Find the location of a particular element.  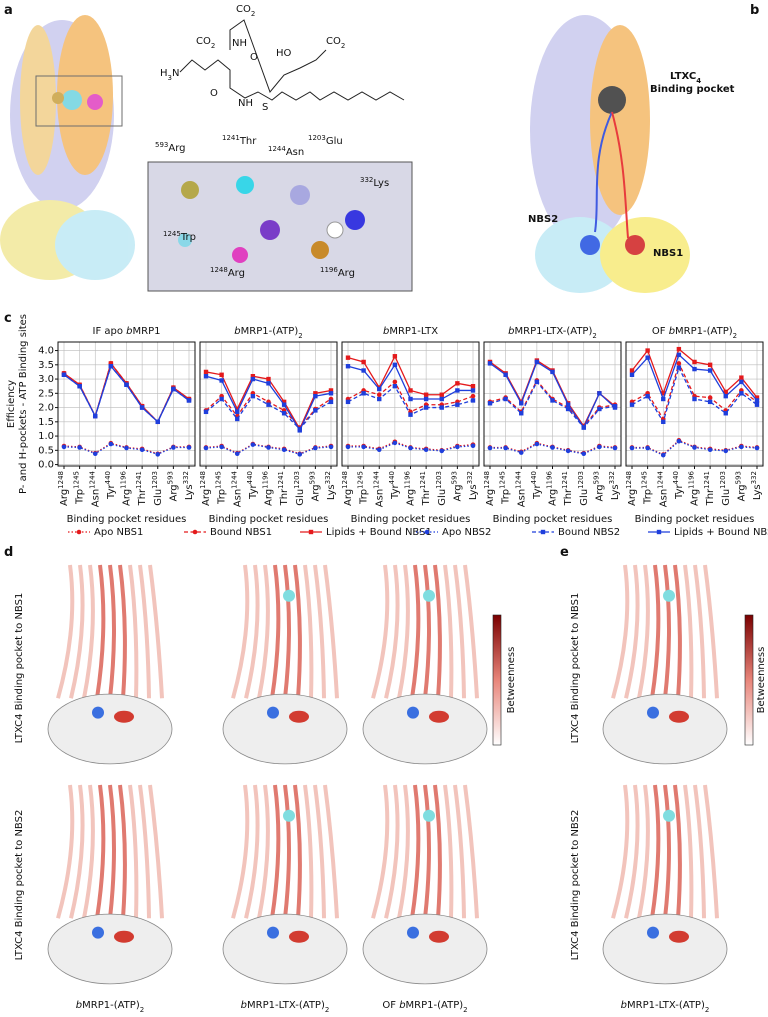

text-part: N is located at coordinates (175, 73).